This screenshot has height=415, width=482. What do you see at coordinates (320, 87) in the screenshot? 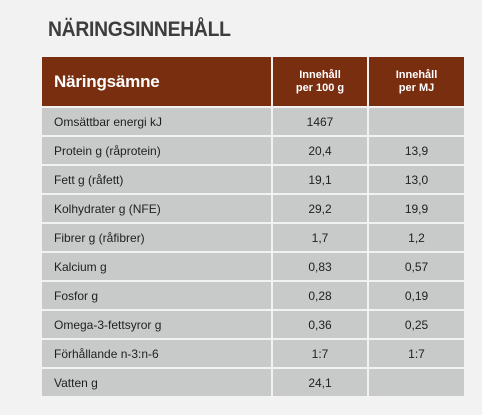
I see `column-header-per-100g-line2: per 100 g` at bounding box center [320, 87].